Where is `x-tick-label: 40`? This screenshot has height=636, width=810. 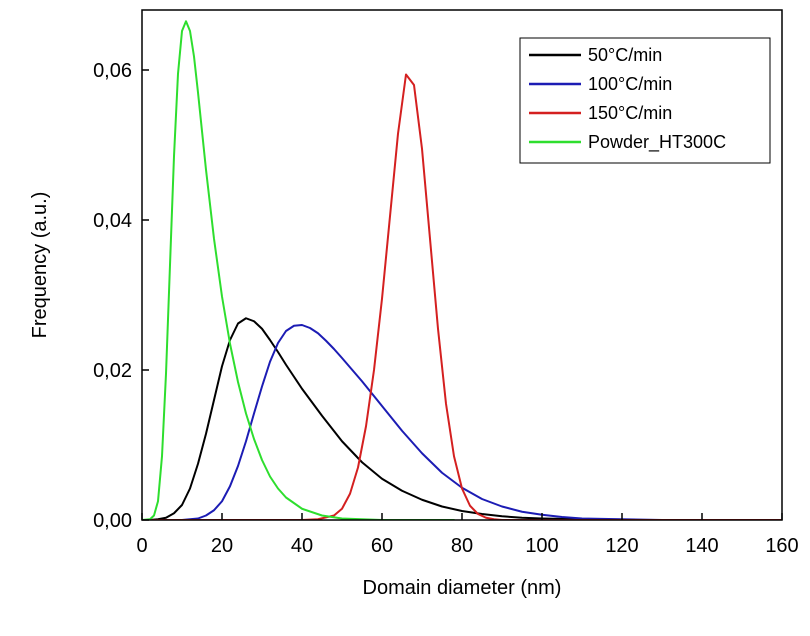 x-tick-label: 40 is located at coordinates (302, 546).